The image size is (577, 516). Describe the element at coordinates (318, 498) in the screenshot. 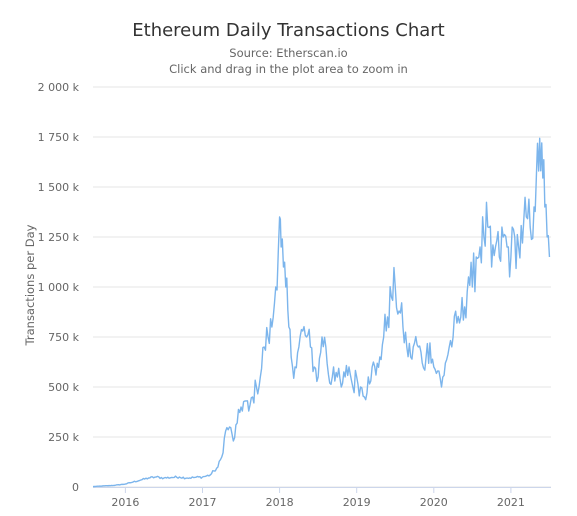

I see `x-axis-ticks: 2016 2017 2018 2019 2020 2021` at that location.